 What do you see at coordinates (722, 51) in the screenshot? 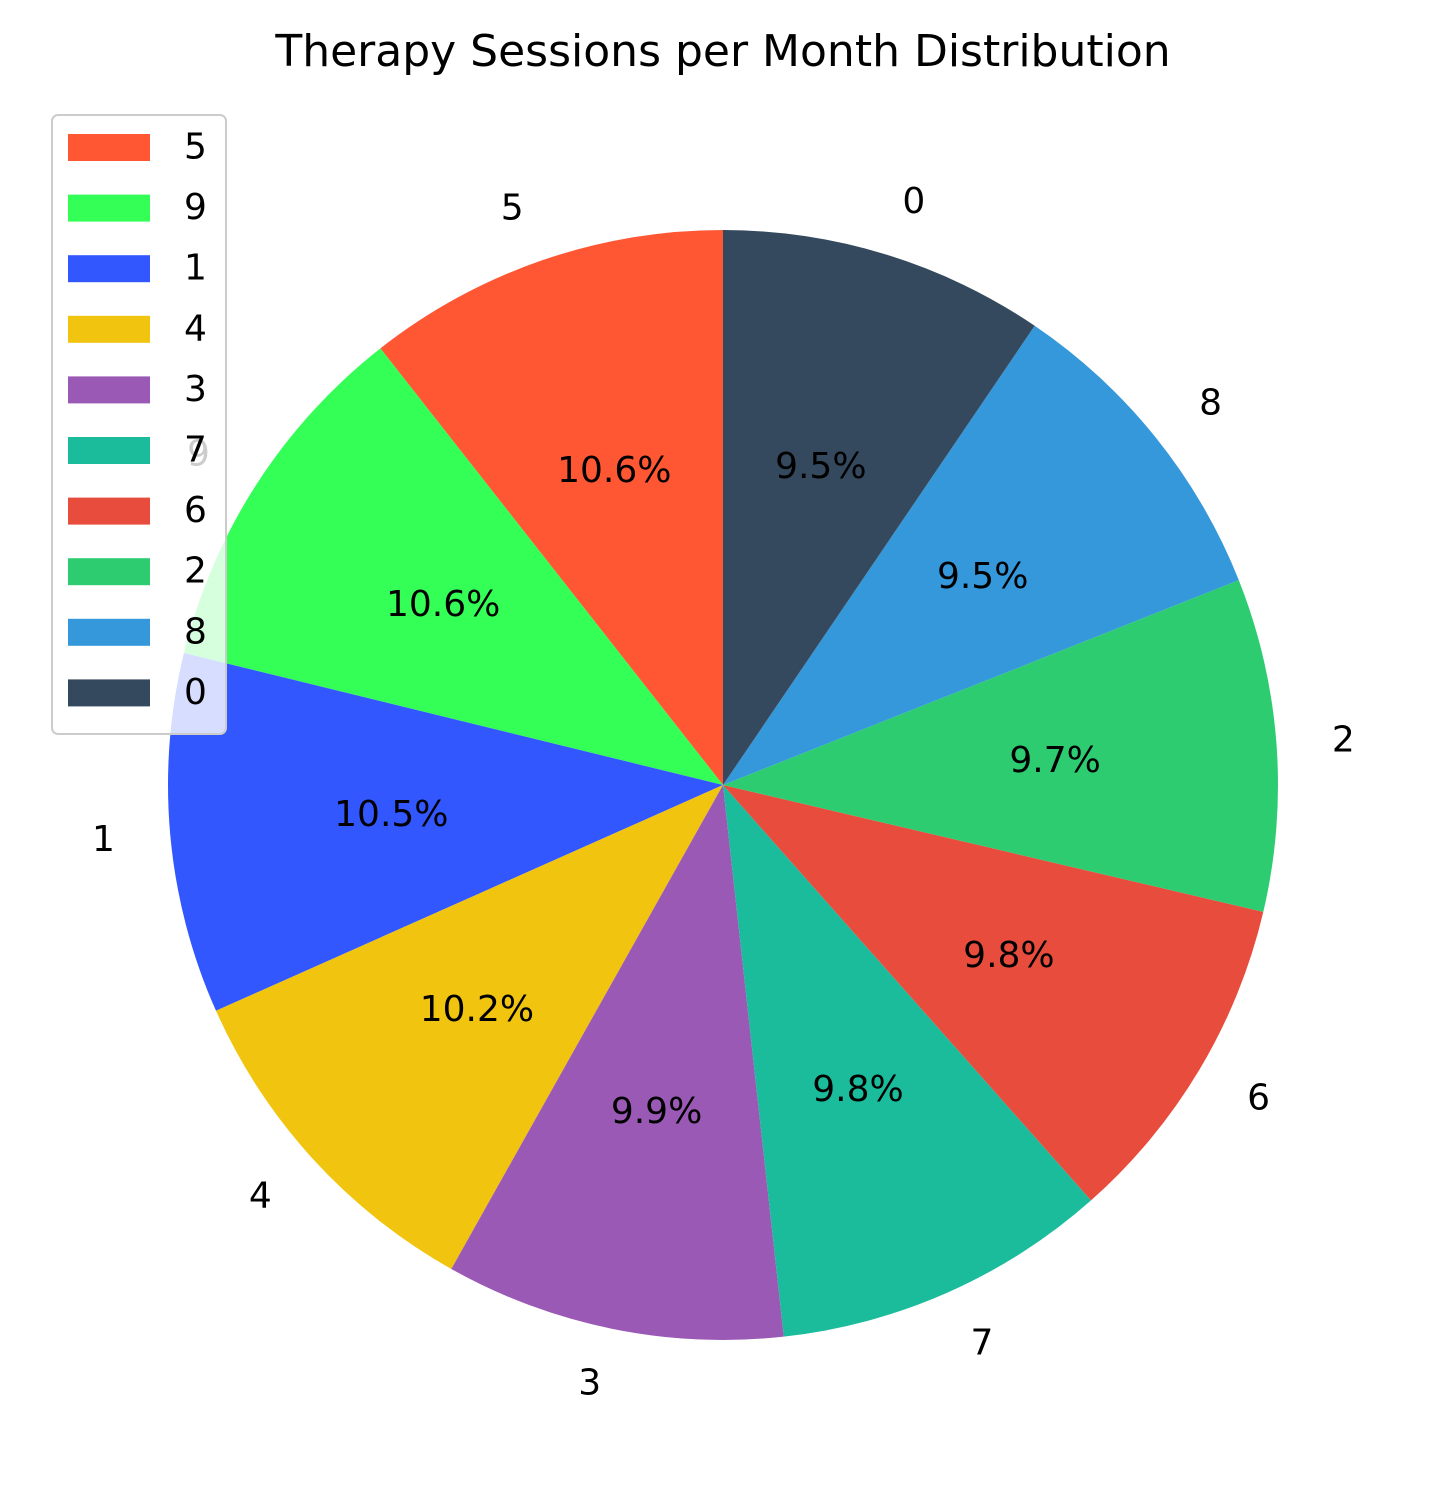
I see `chart-title: Therapy Sessions per Month Distribution` at bounding box center [722, 51].